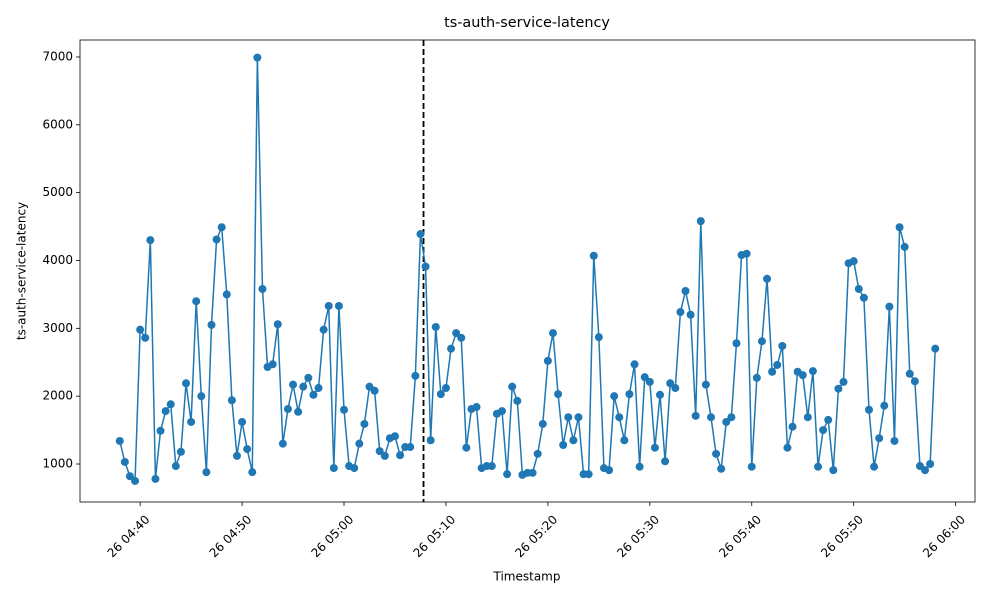 This screenshot has height=600, width=1000. I want to click on x-tick-label: 26 06:00, so click(944, 536).